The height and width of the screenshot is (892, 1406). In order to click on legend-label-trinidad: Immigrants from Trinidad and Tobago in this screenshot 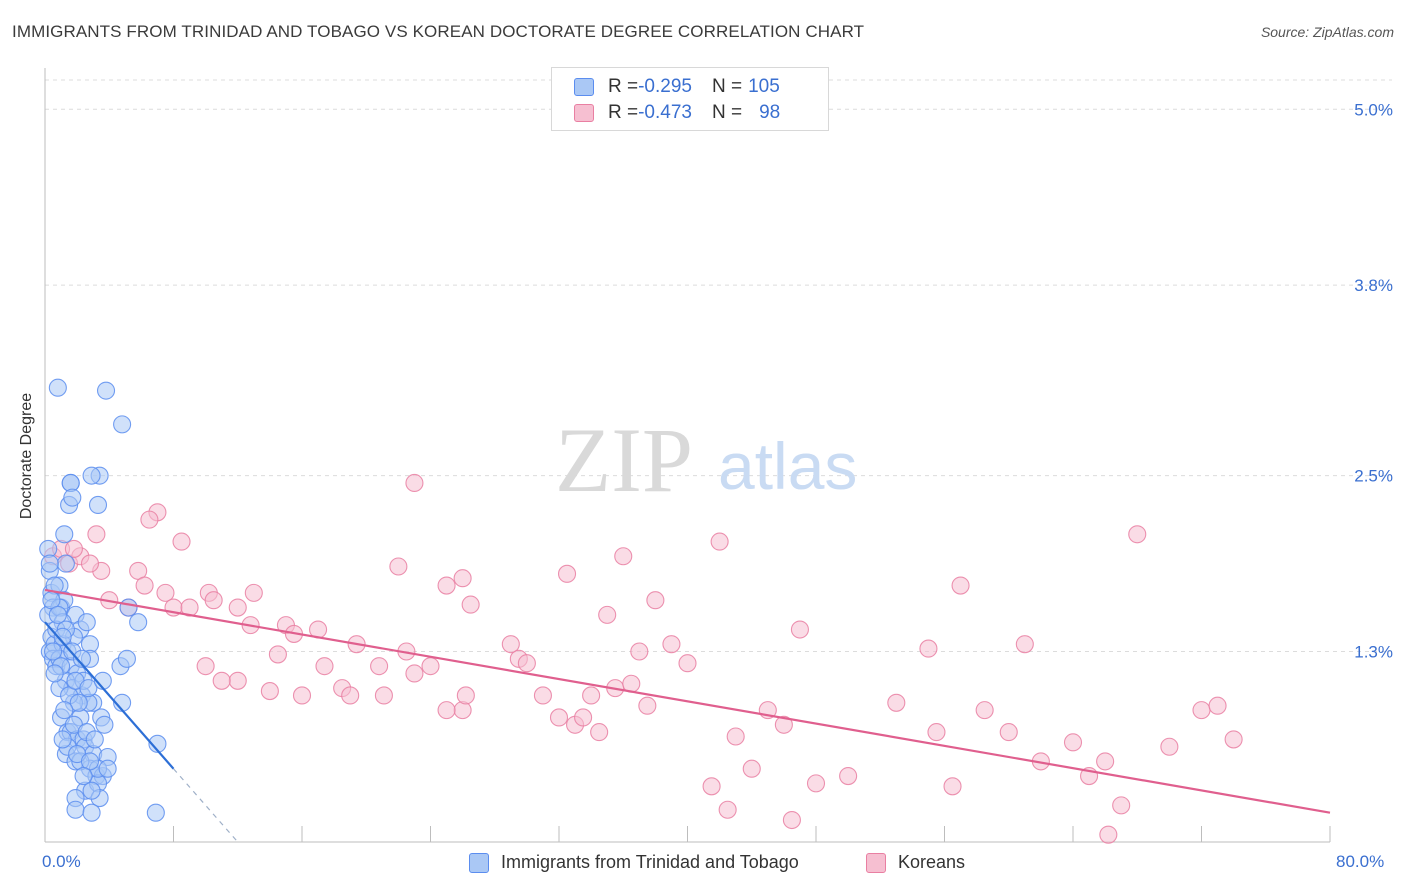, I will do `click(650, 862)`.